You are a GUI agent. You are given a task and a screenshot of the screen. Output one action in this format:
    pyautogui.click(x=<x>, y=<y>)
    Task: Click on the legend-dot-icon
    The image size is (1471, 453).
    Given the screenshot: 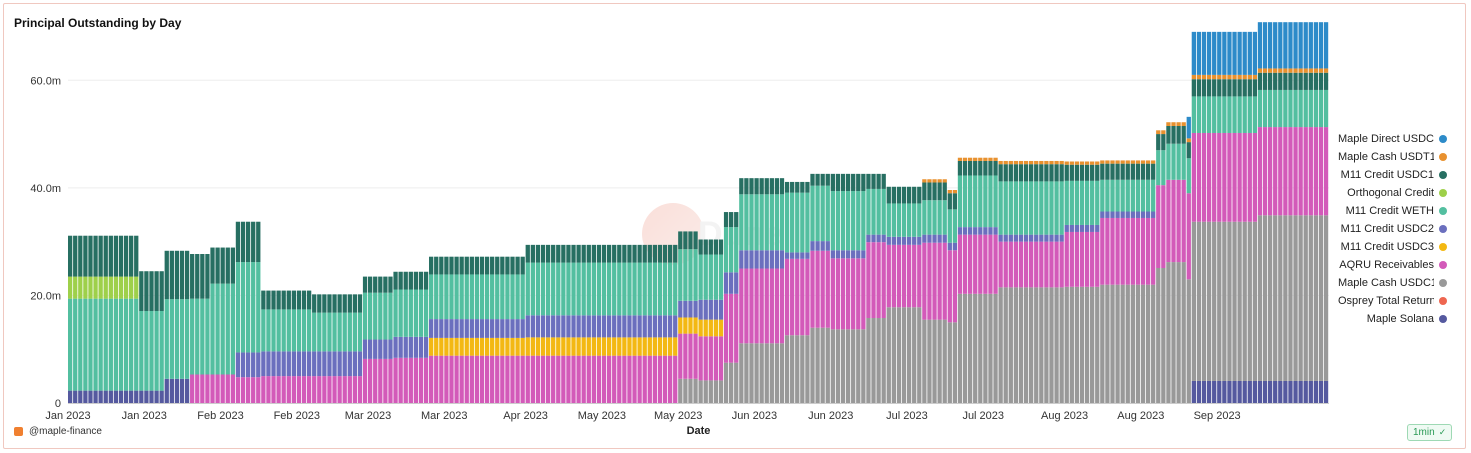 What is the action you would take?
    pyautogui.click(x=1443, y=265)
    